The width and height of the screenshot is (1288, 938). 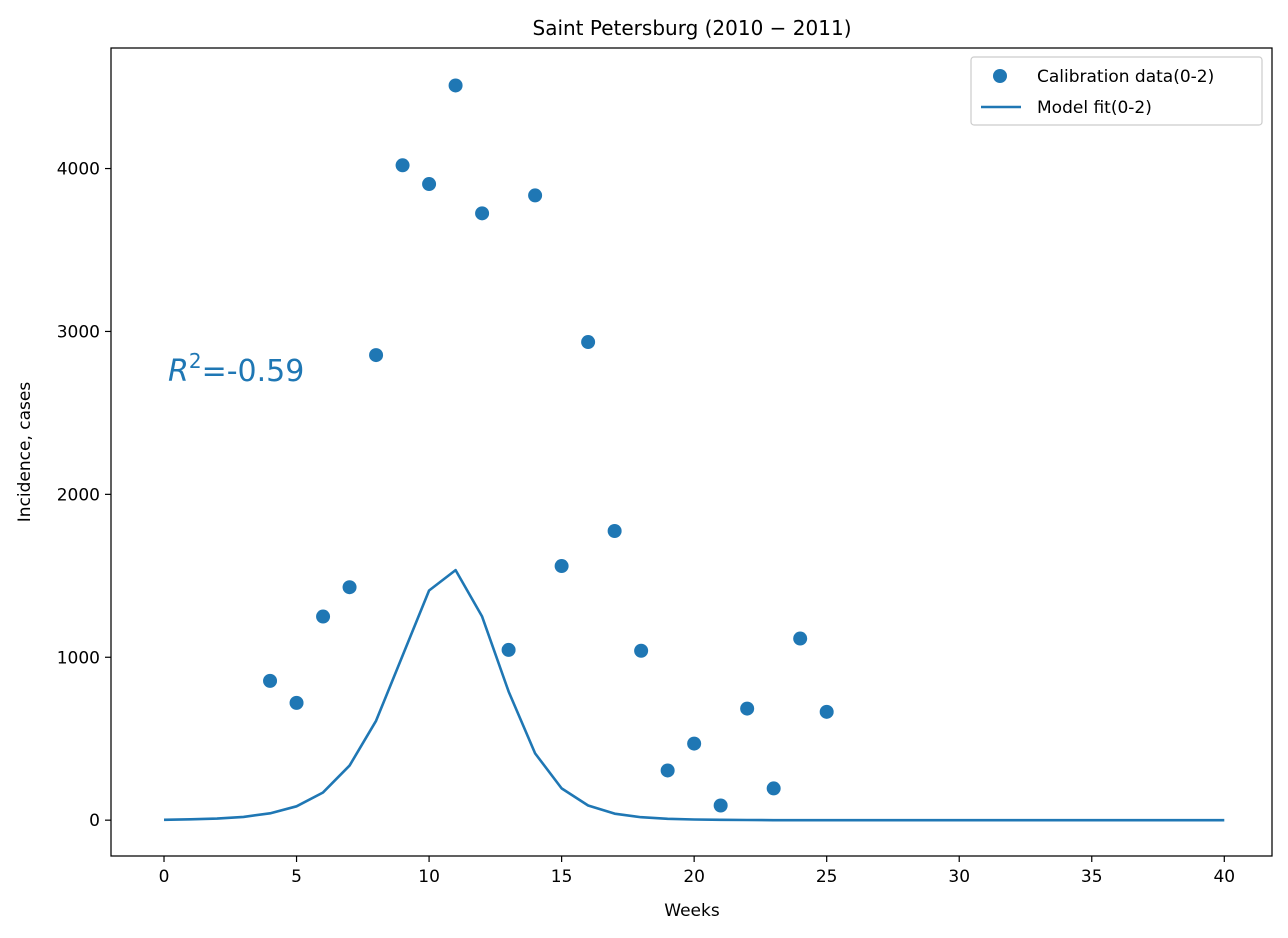 I want to click on x-tick-label: 40, so click(x=1224, y=877).